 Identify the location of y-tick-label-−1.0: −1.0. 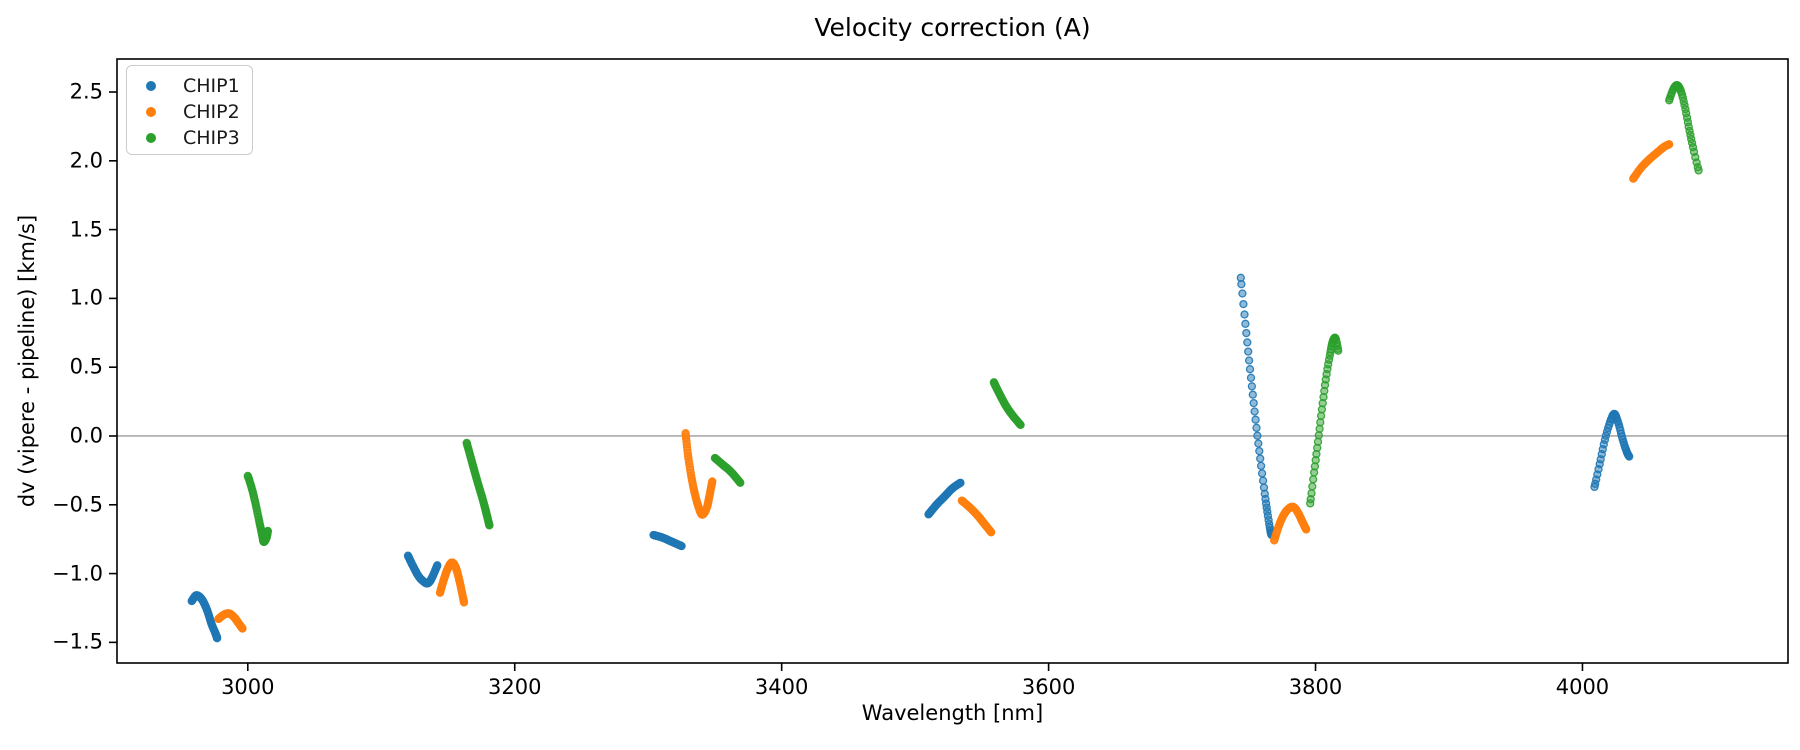
(77, 573).